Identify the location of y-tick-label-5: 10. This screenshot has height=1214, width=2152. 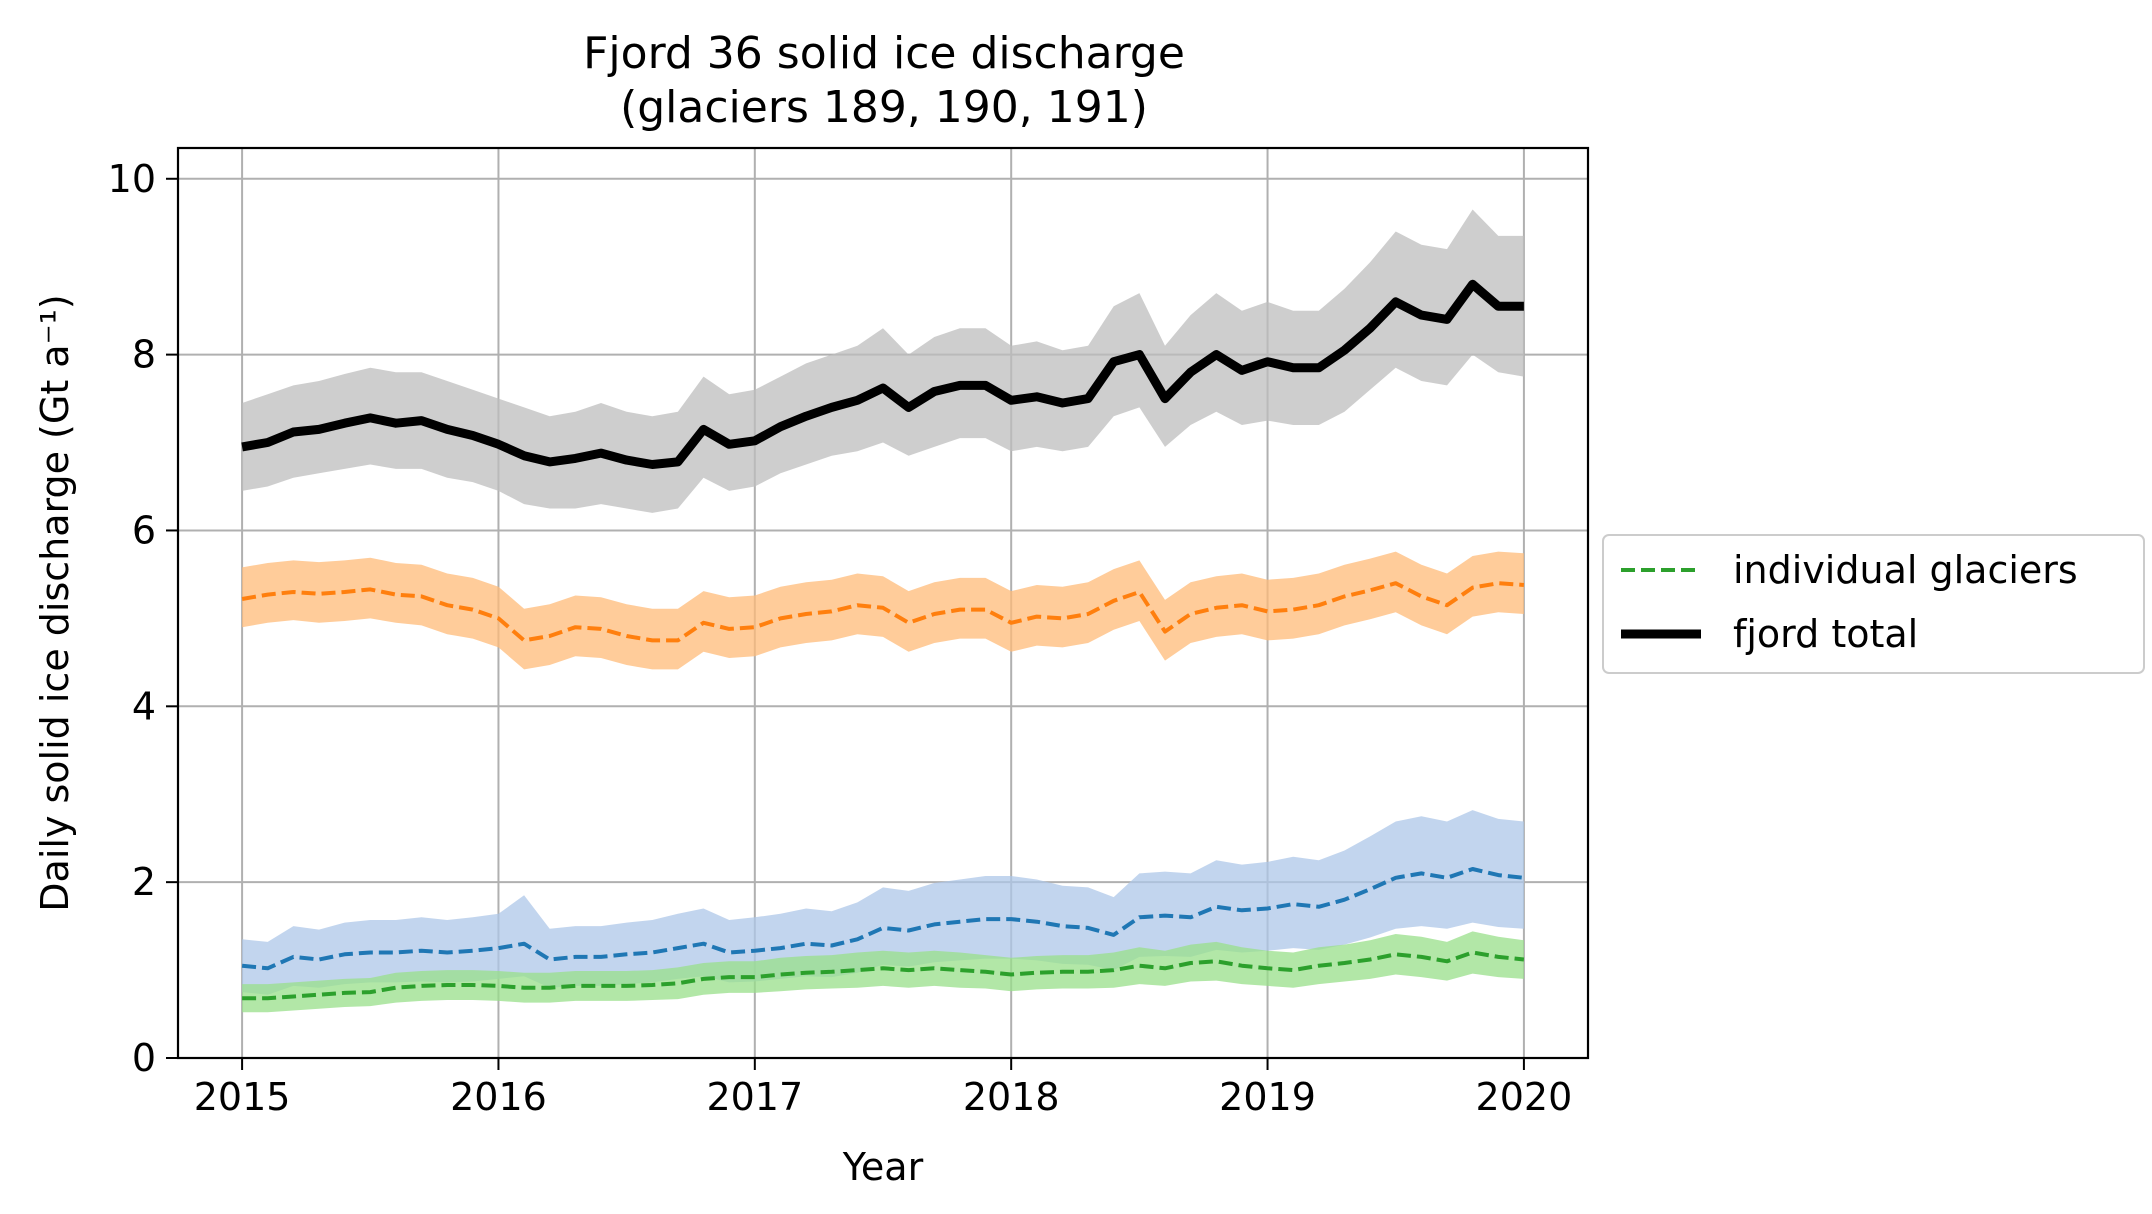
(132, 179).